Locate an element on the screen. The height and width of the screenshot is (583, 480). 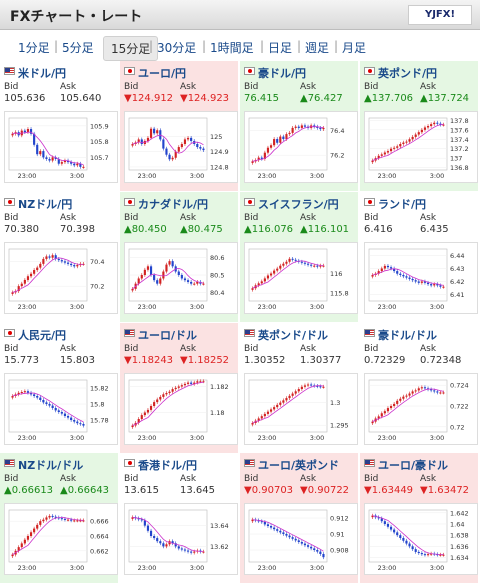
mini-chart: 0.912 0.91 0.908 23:00 3:00 is located at coordinates (301, 539).